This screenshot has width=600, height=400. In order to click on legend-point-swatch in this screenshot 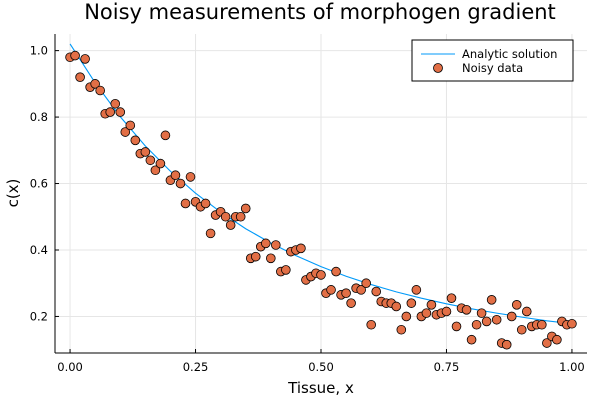, I will do `click(438, 68)`.